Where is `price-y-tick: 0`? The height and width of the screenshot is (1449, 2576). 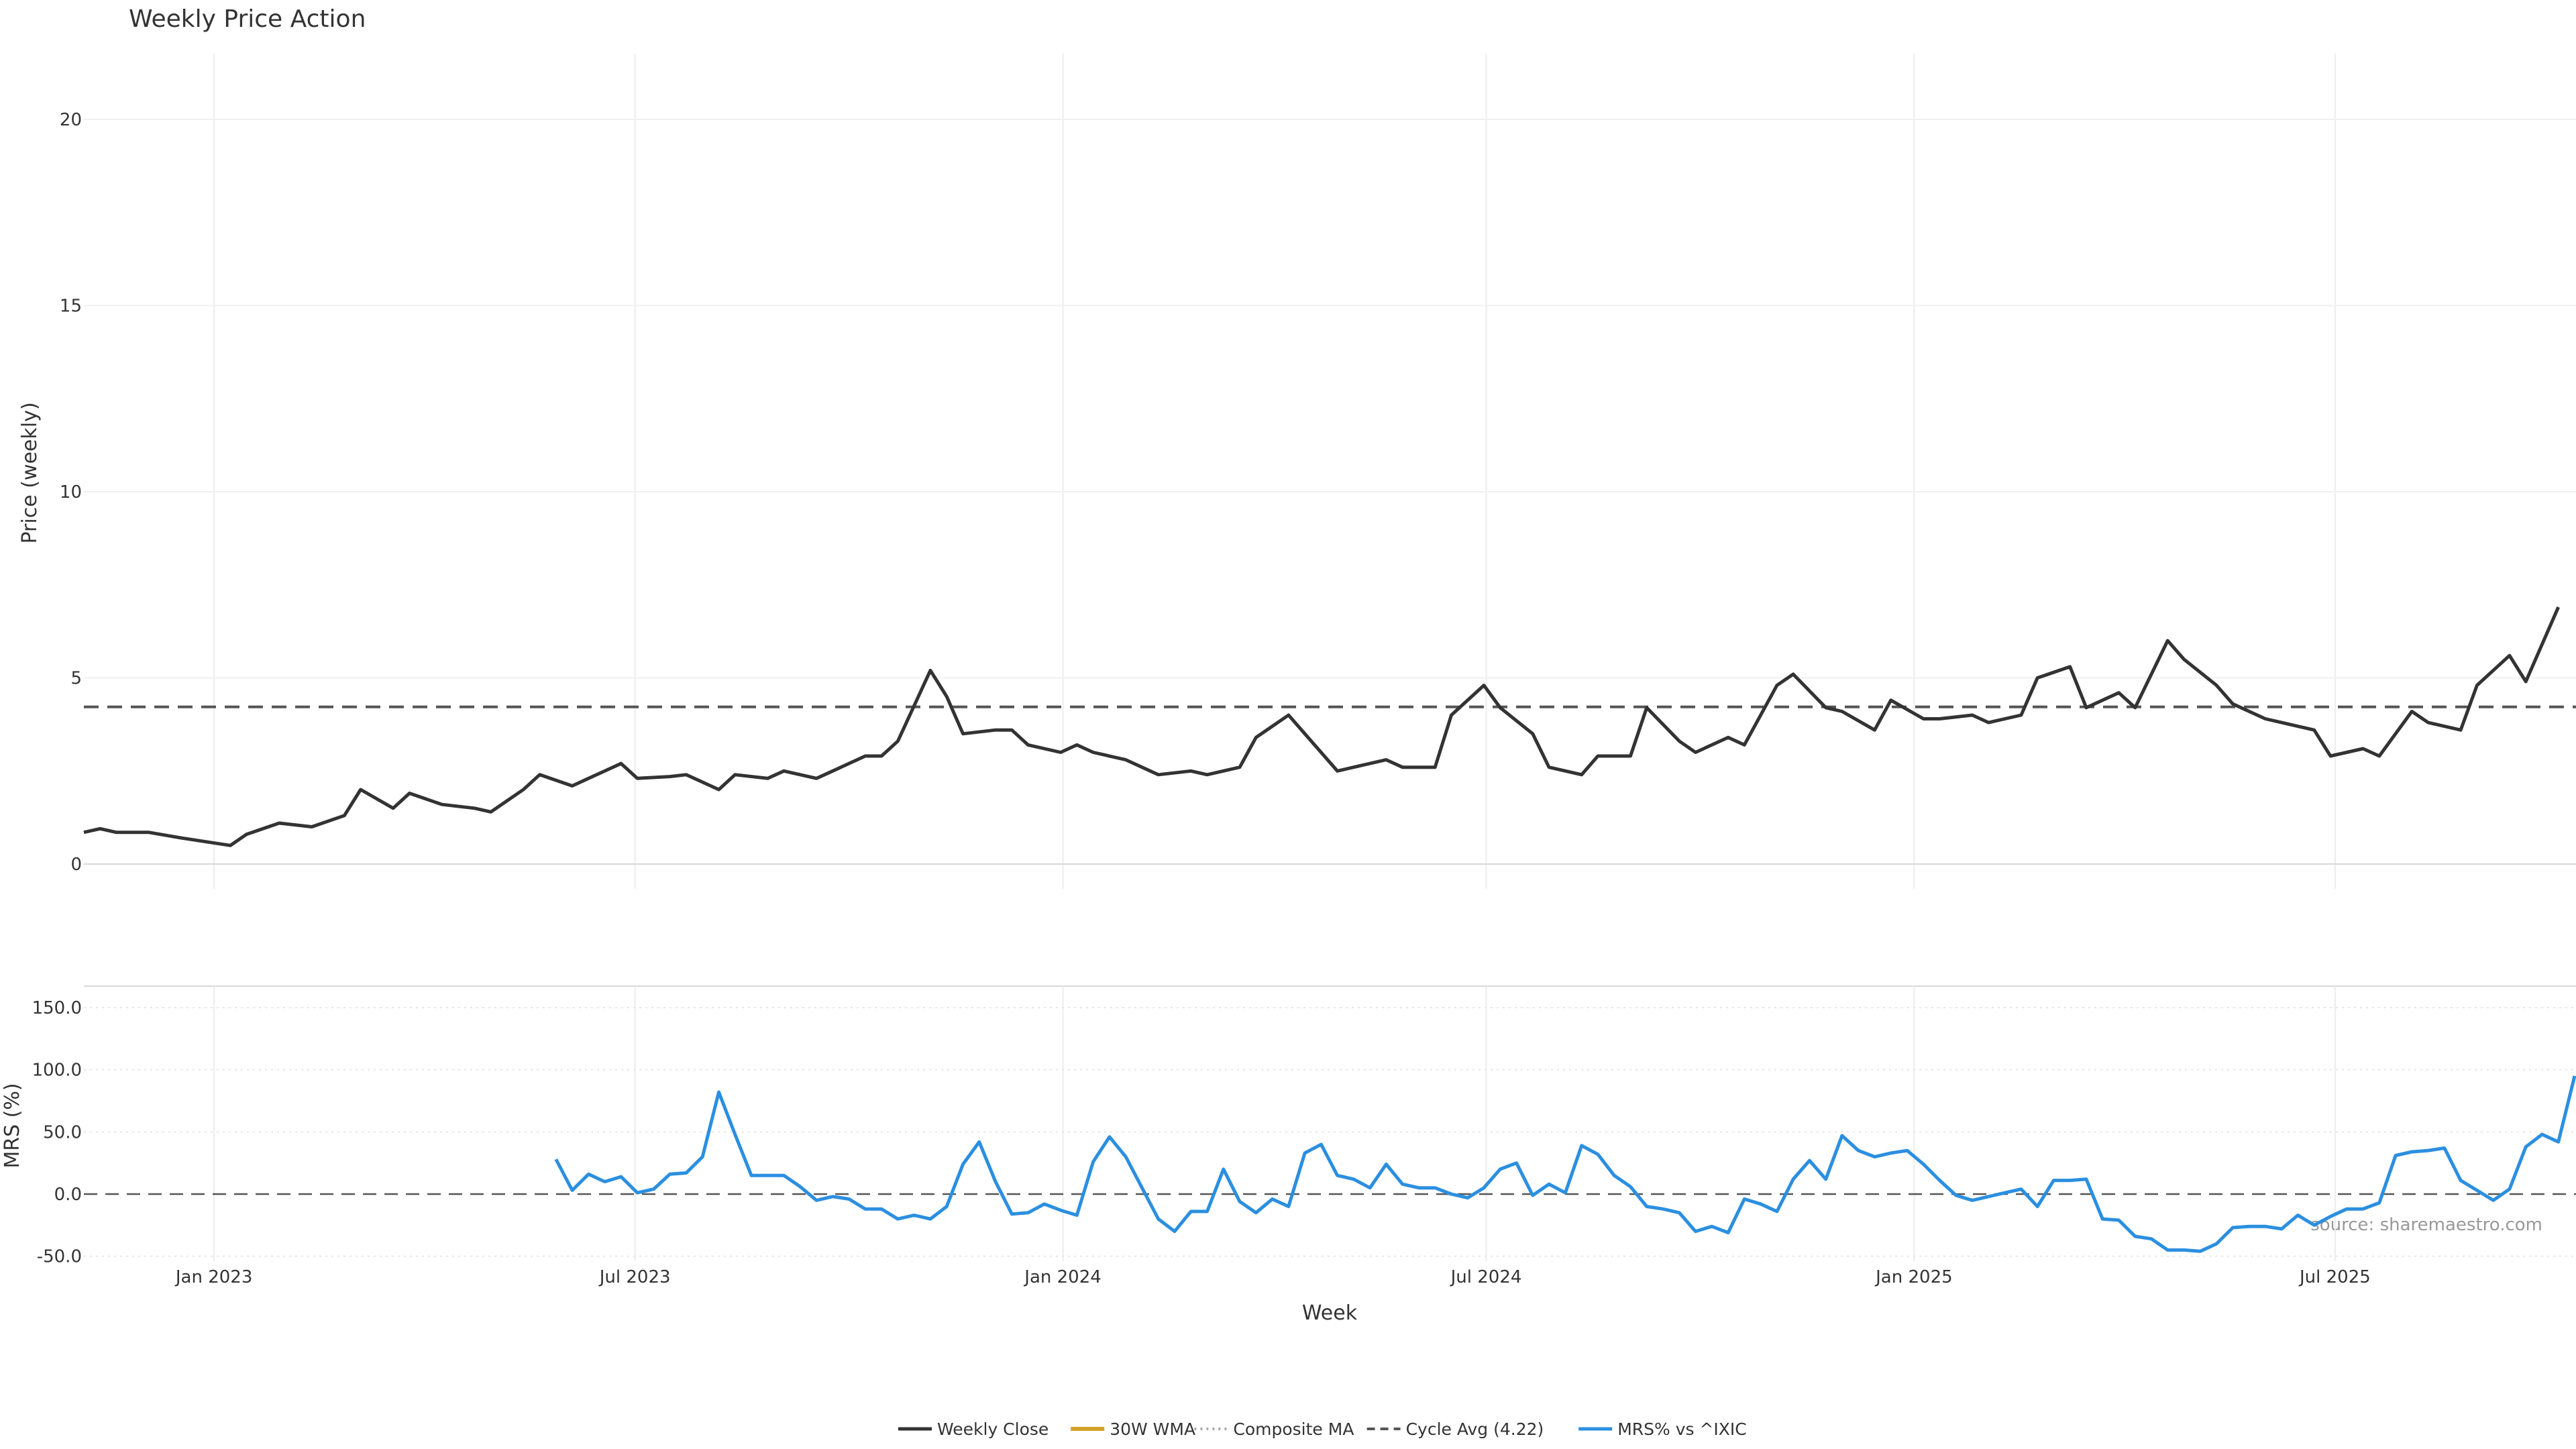
price-y-tick: 0 is located at coordinates (76, 865).